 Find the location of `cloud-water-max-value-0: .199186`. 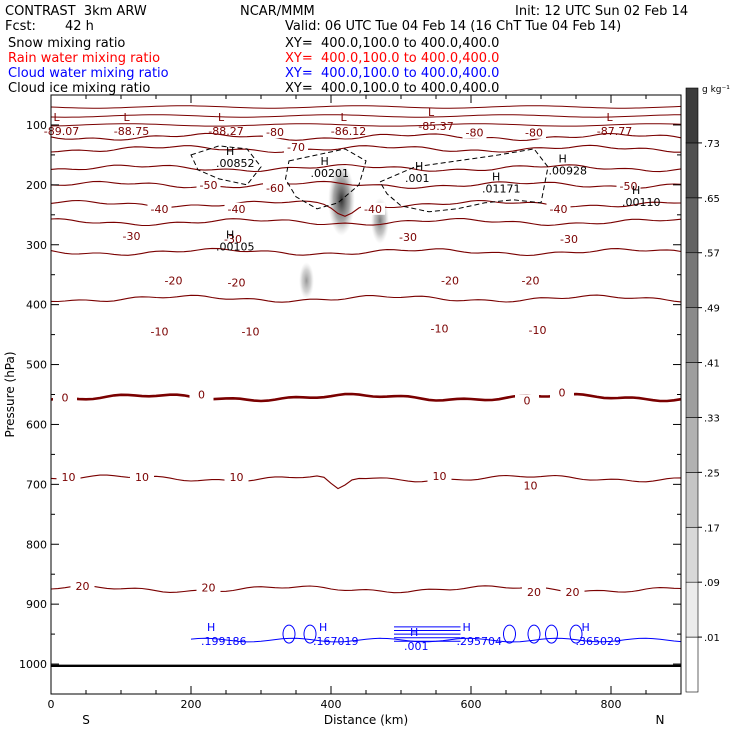

cloud-water-max-value-0: .199186 is located at coordinates (224, 641).